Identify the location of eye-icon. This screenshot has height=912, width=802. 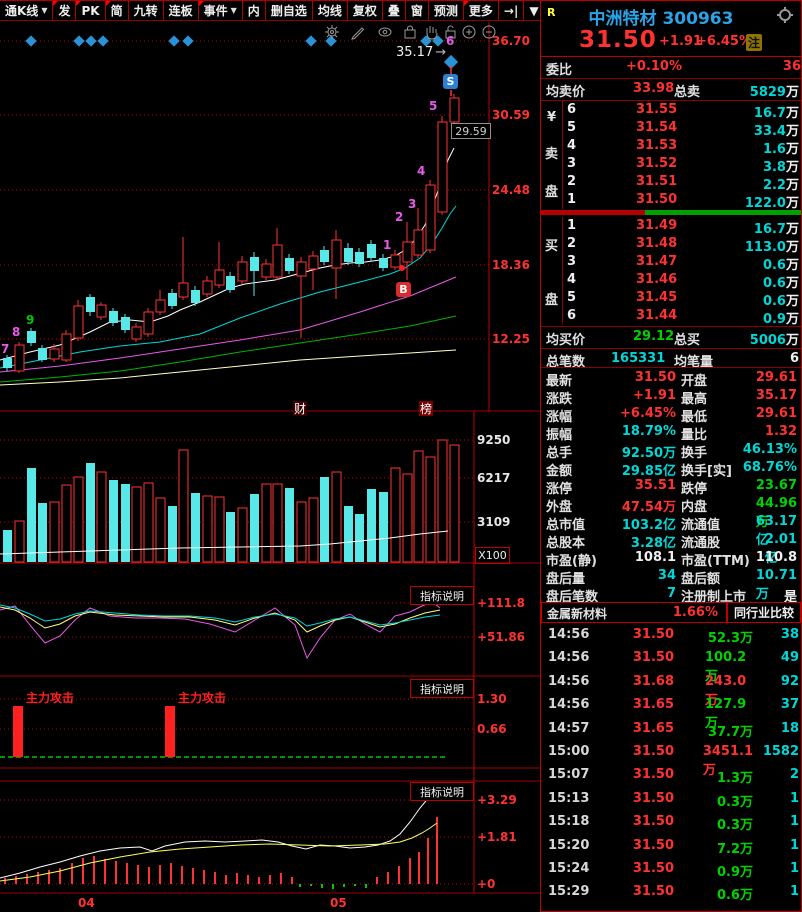
(385, 32).